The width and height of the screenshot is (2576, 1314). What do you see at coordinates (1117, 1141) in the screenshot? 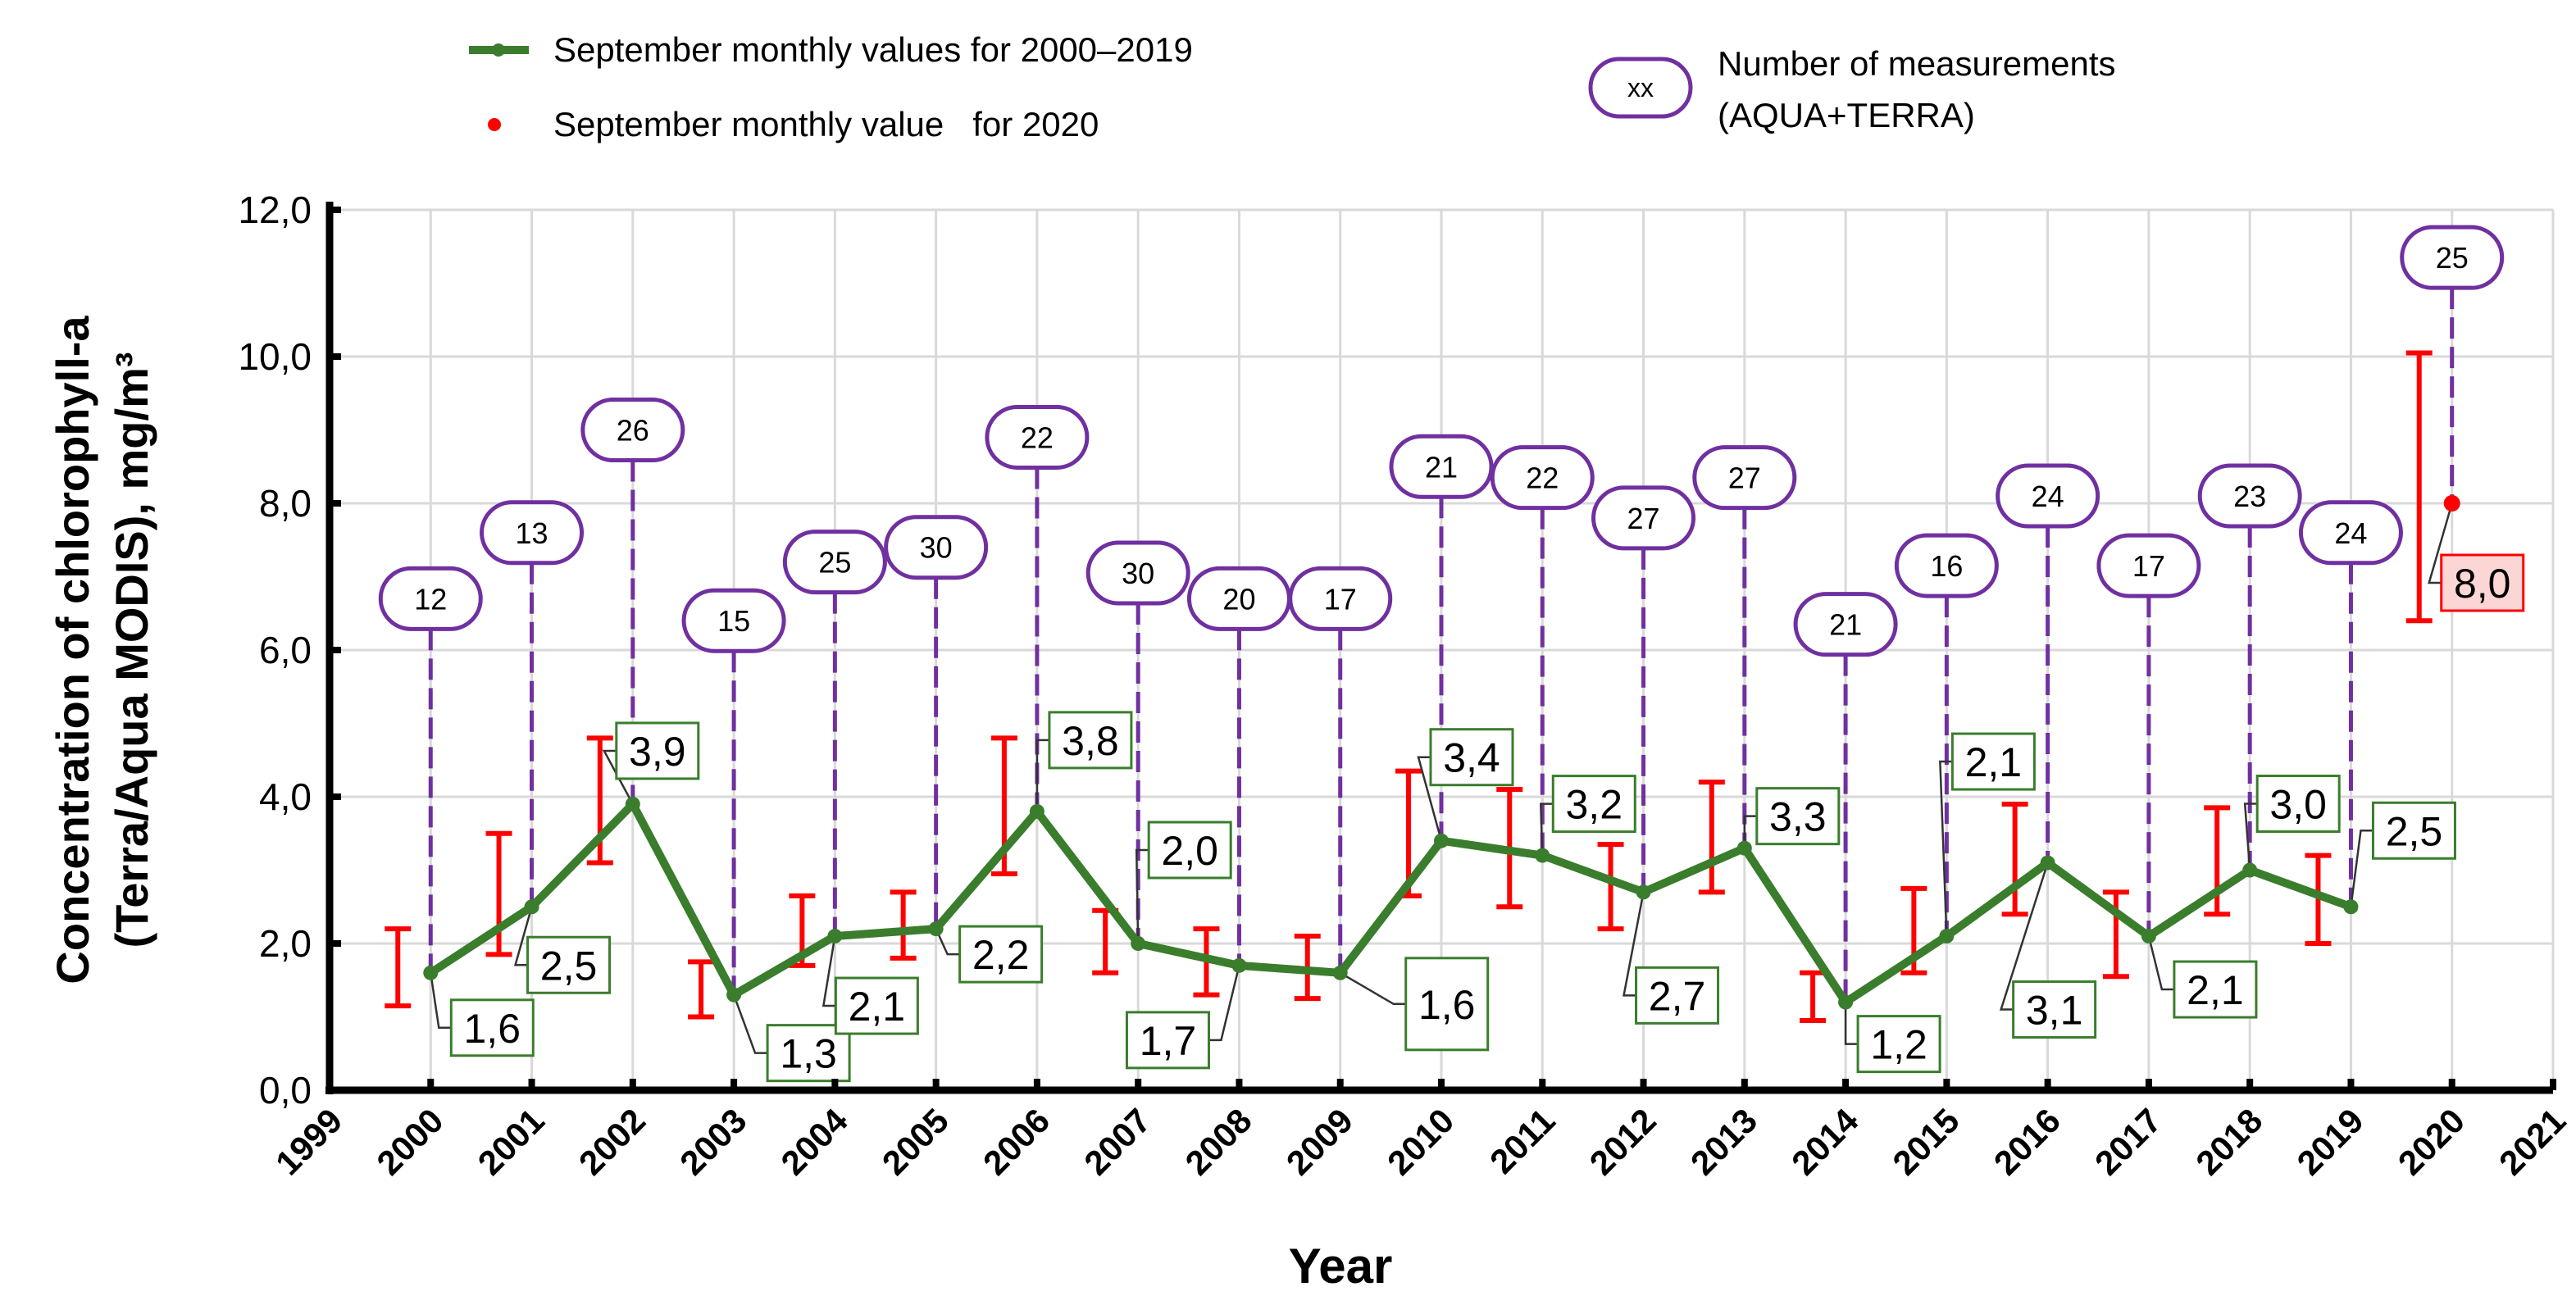
I see `x-tick-label: 2007` at bounding box center [1117, 1141].